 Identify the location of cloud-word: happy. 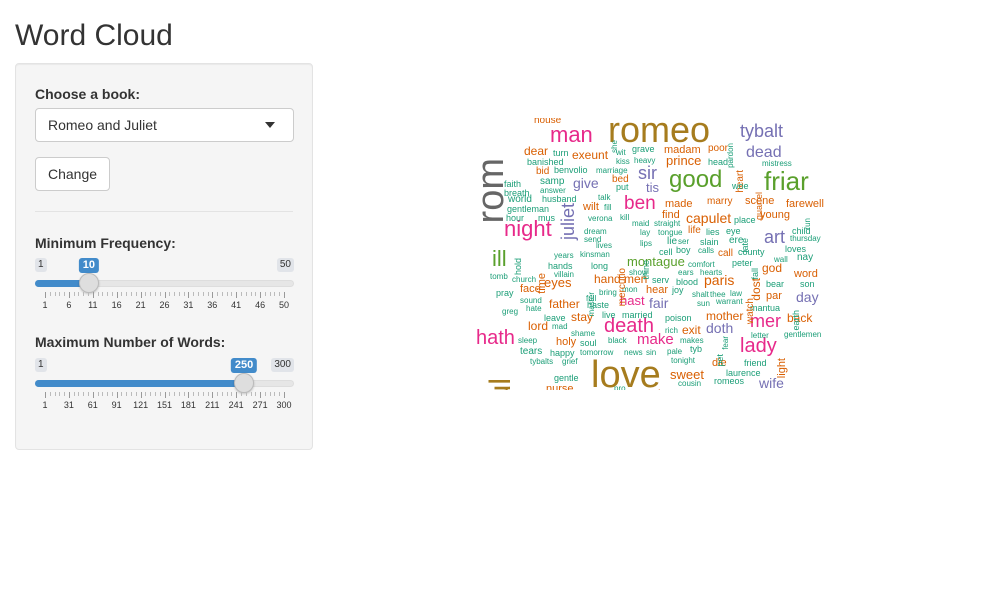
(562, 353).